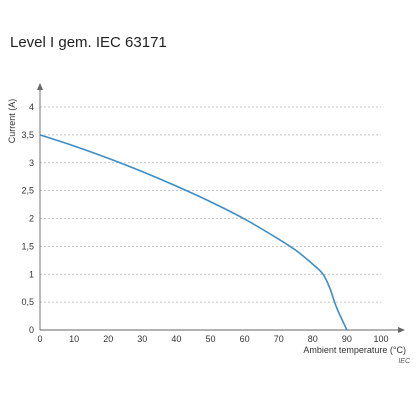 The width and height of the screenshot is (416, 416). What do you see at coordinates (313, 339) in the screenshot?
I see `x-tick-label: 80` at bounding box center [313, 339].